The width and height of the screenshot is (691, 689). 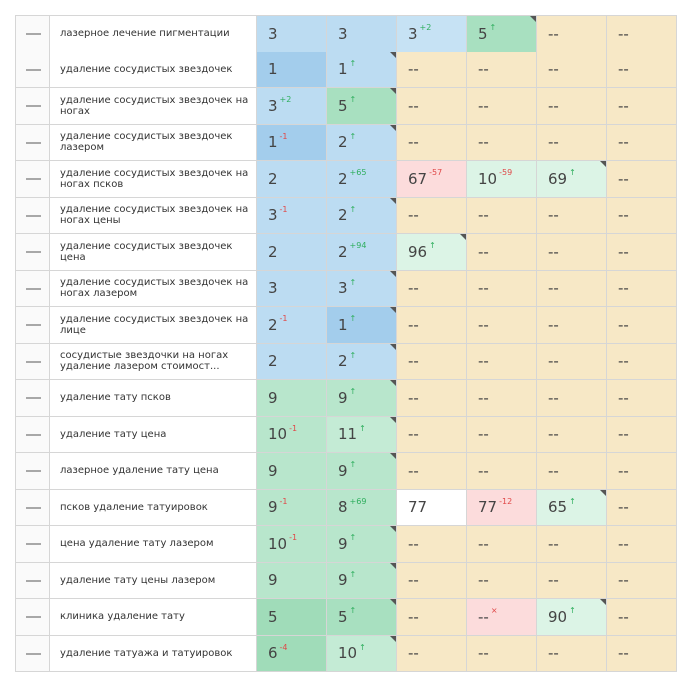 I want to click on keyword-cell: удаление сосудистых звездочек лазером, so click(x=153, y=142).